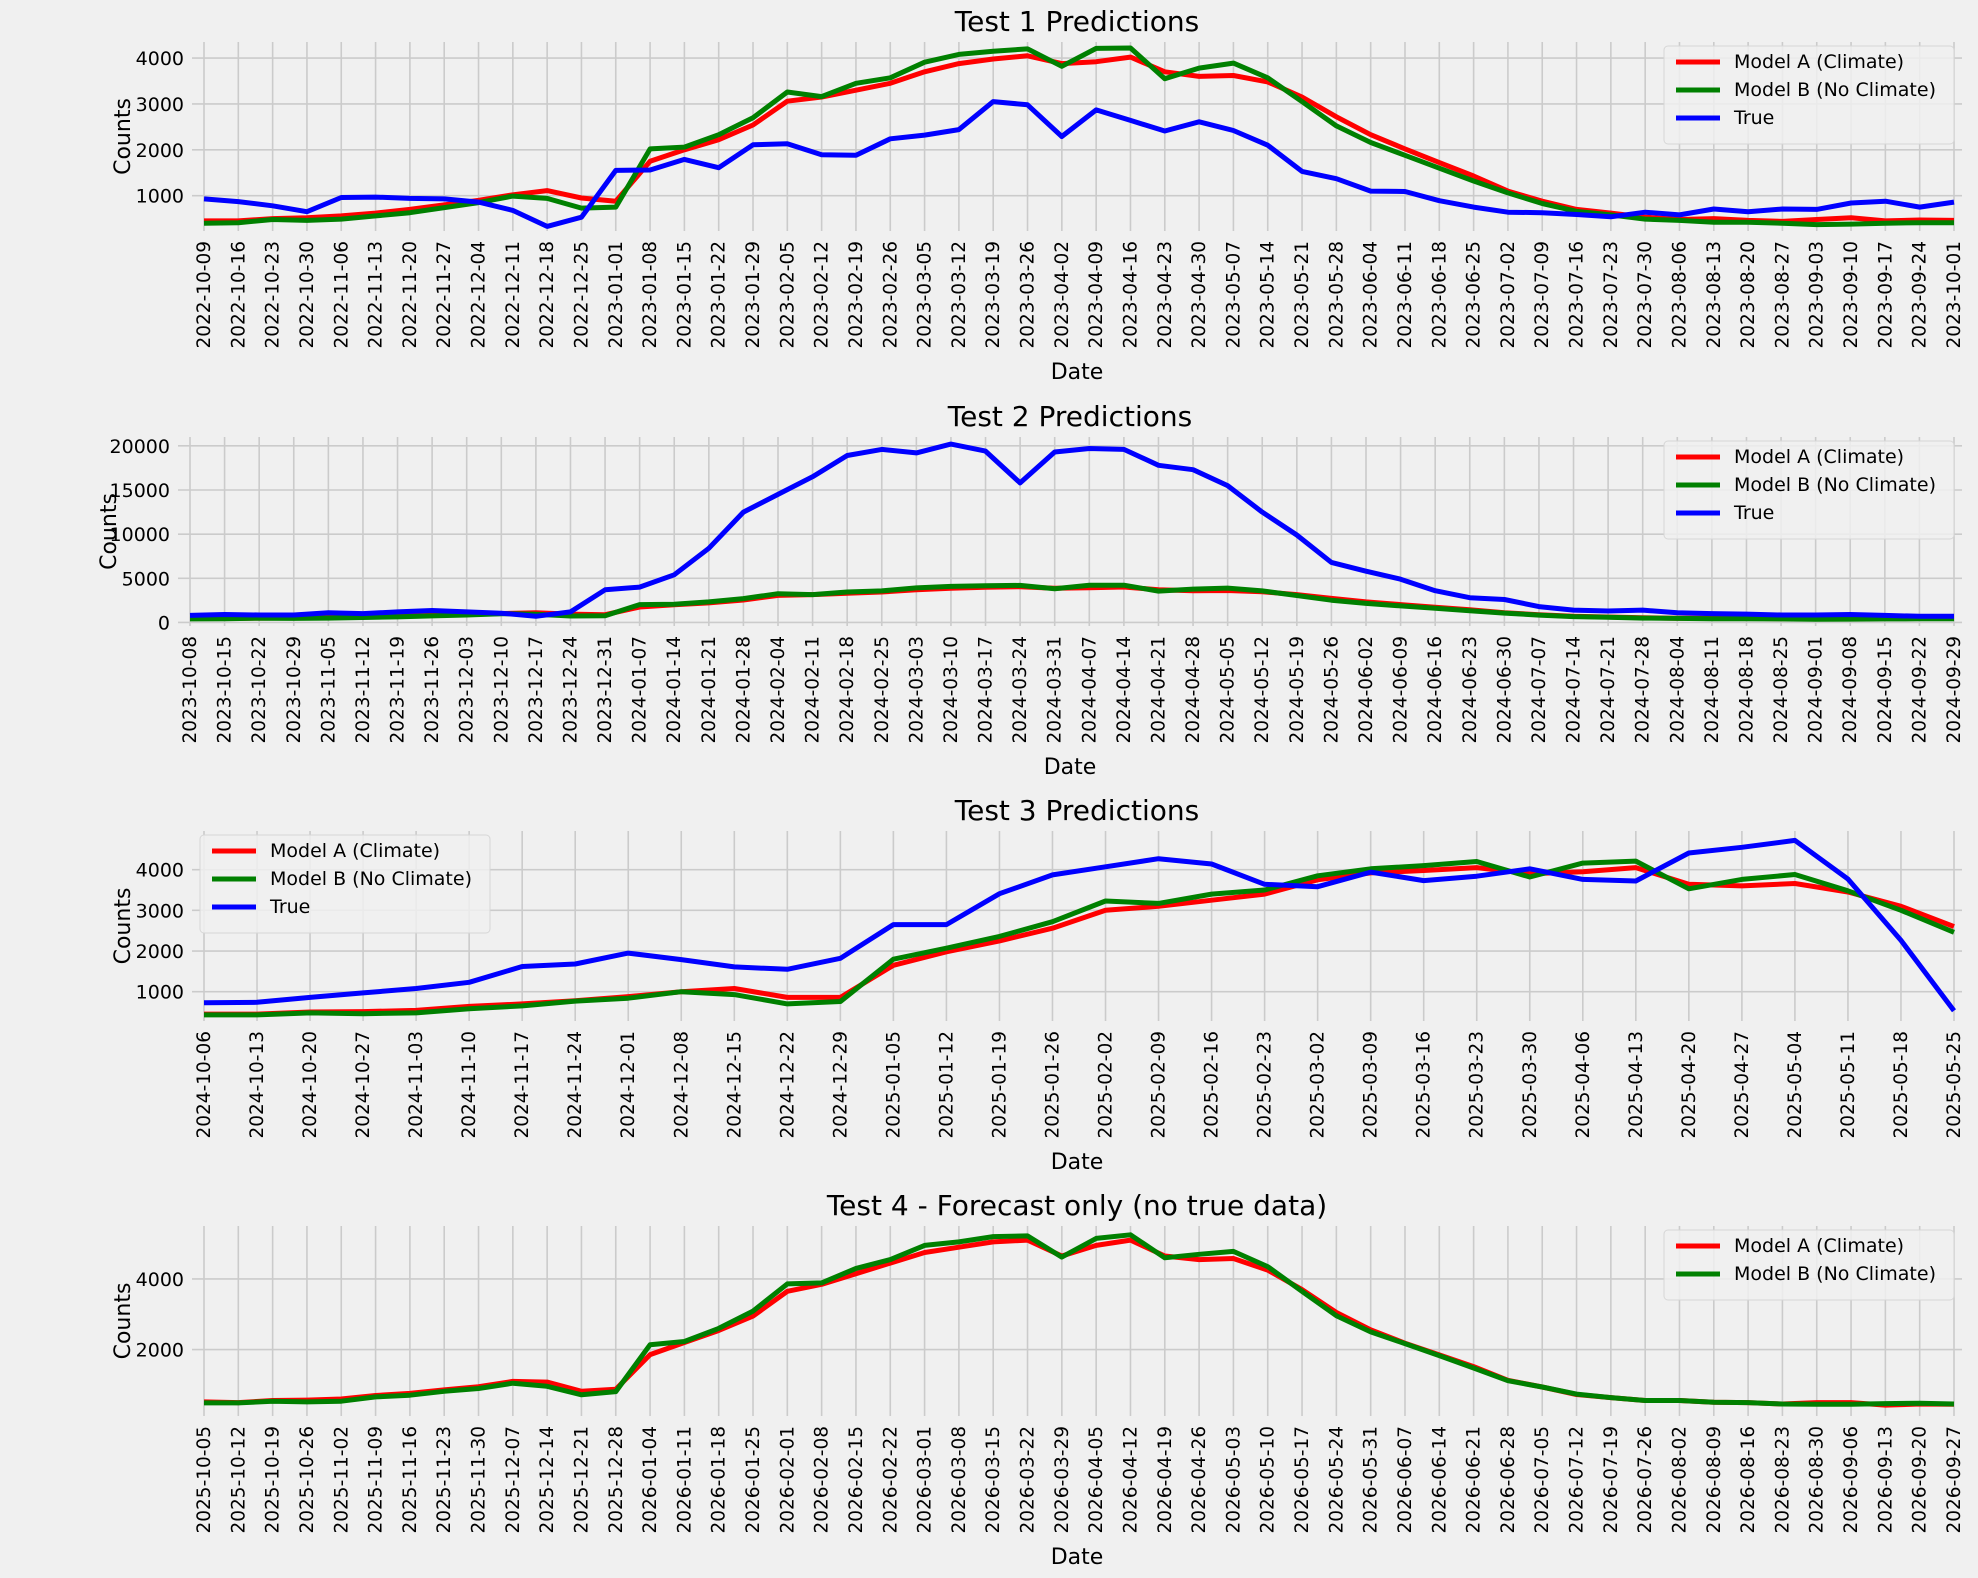 The height and width of the screenshot is (1578, 1978). I want to click on x-tick-label: 2024-12-29, so click(840, 1085).